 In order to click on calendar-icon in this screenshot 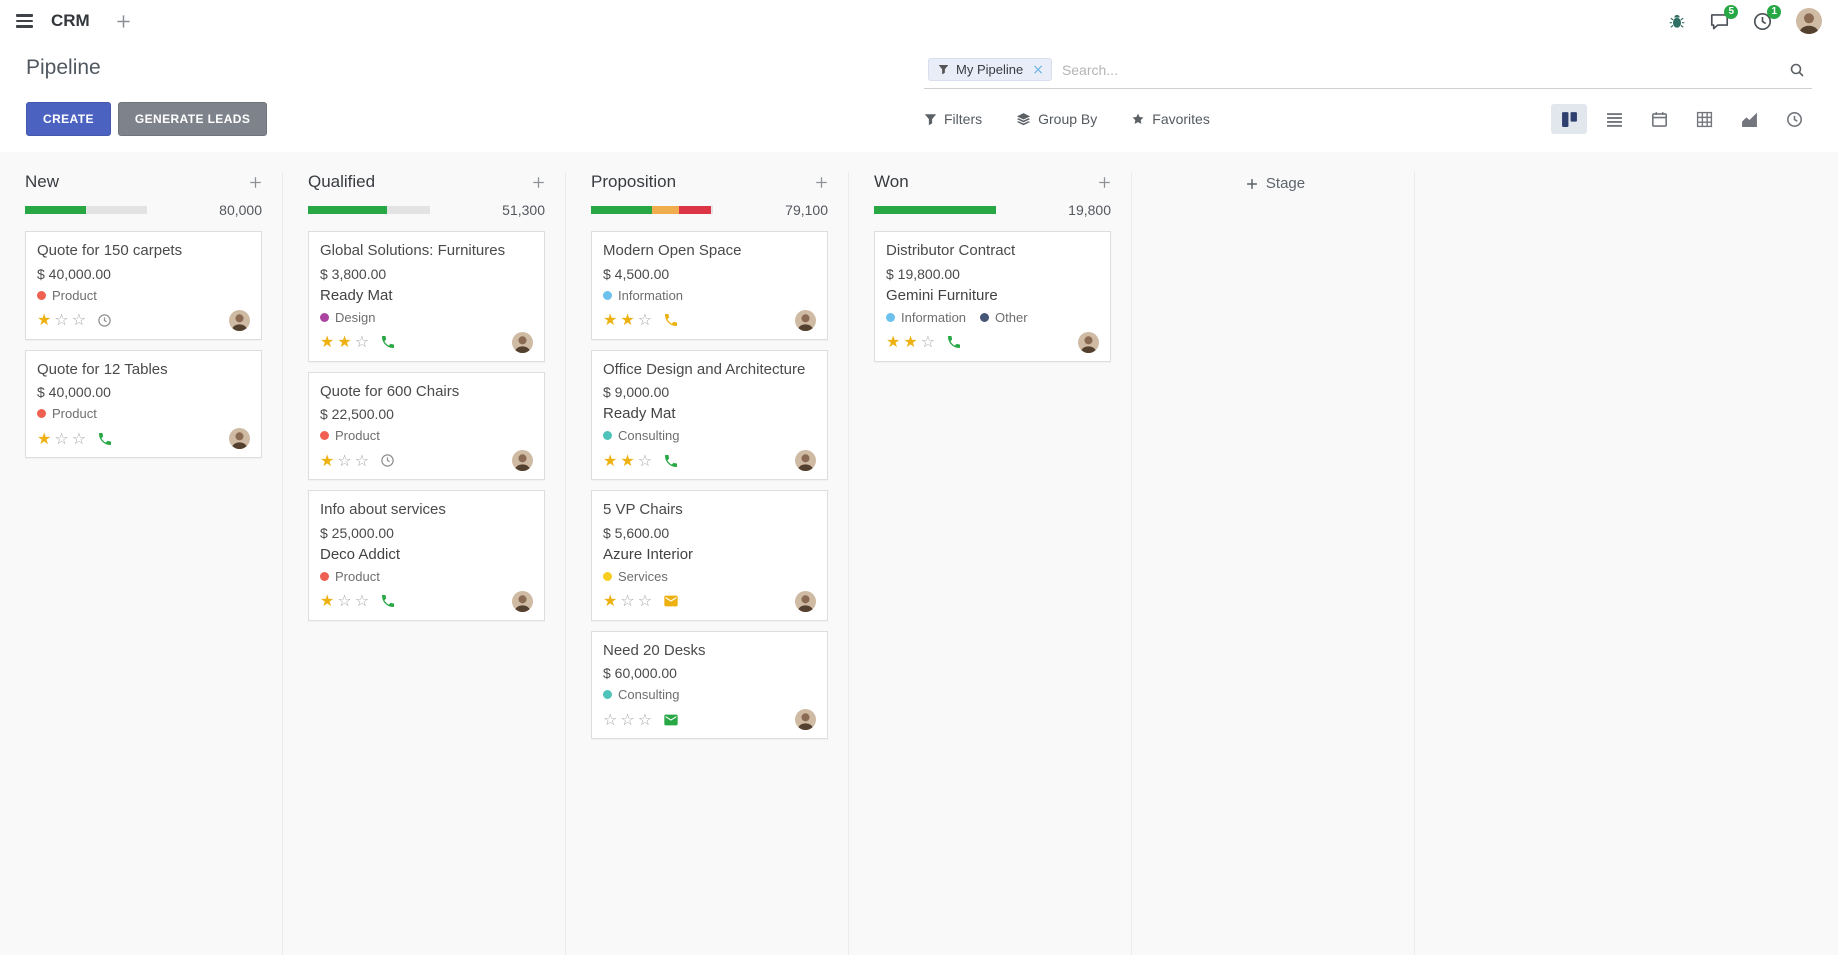, I will do `click(1659, 119)`.